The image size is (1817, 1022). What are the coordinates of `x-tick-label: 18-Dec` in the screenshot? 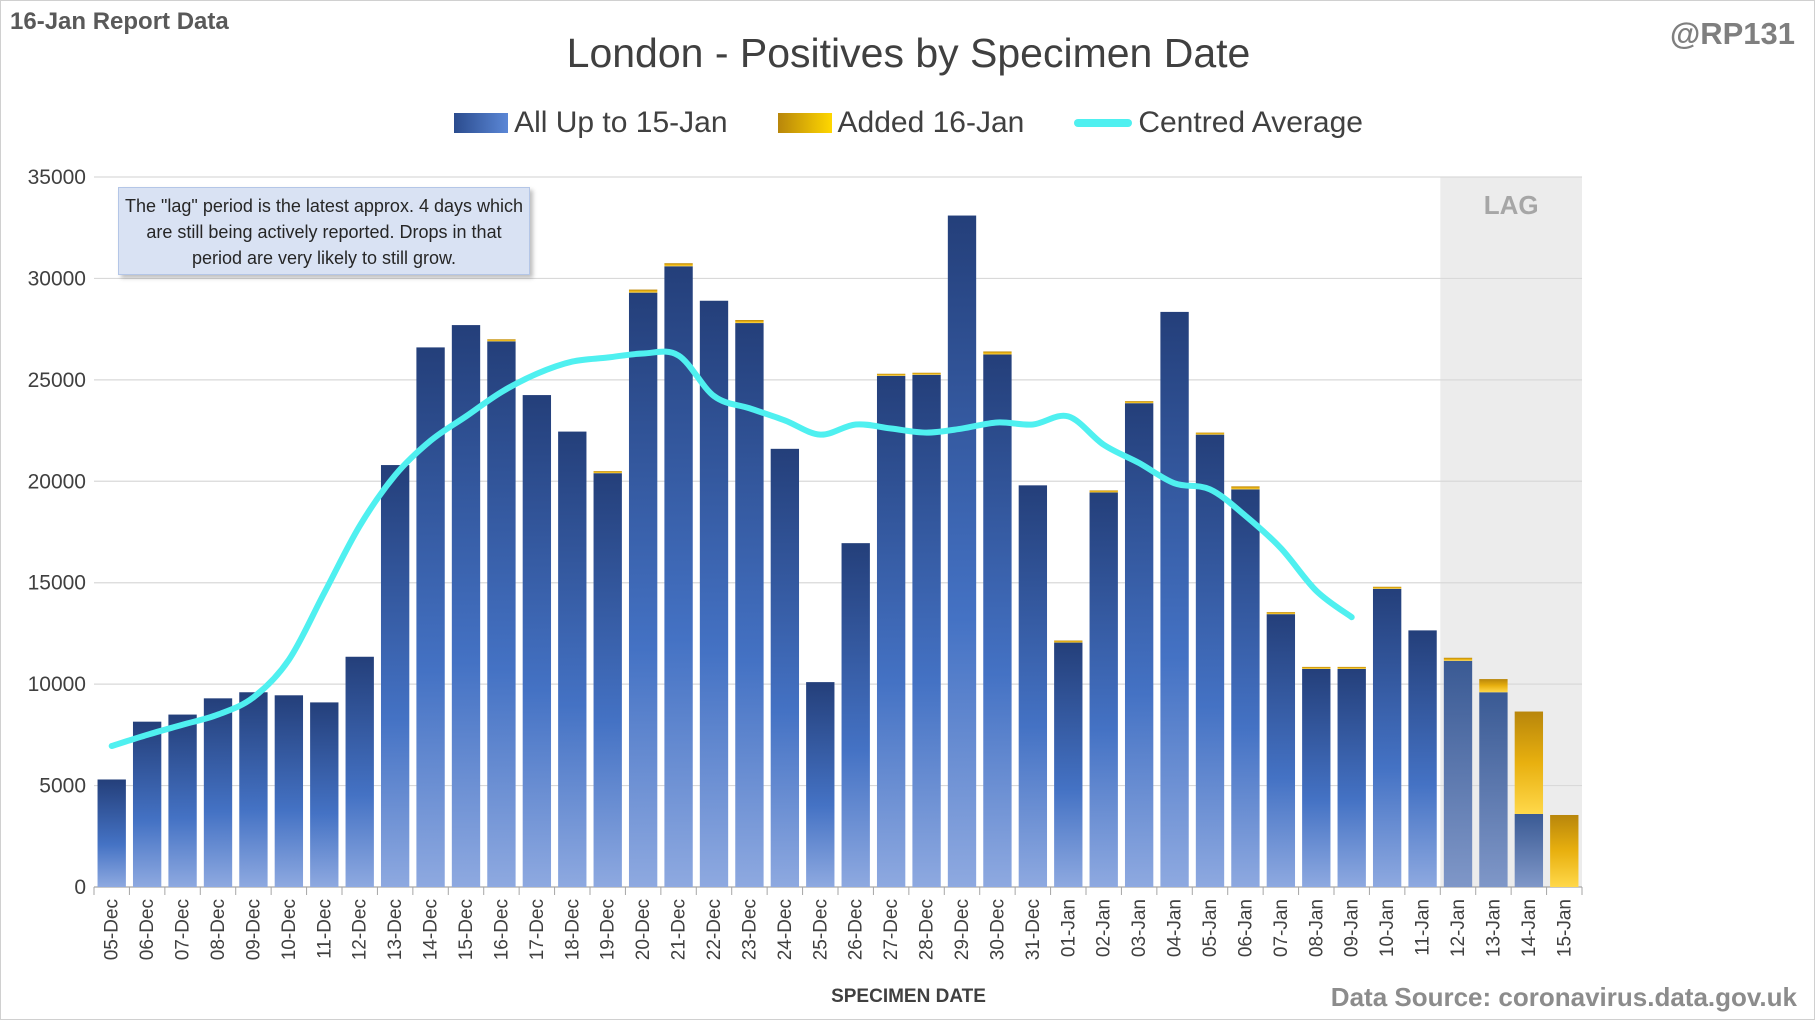 It's located at (572, 929).